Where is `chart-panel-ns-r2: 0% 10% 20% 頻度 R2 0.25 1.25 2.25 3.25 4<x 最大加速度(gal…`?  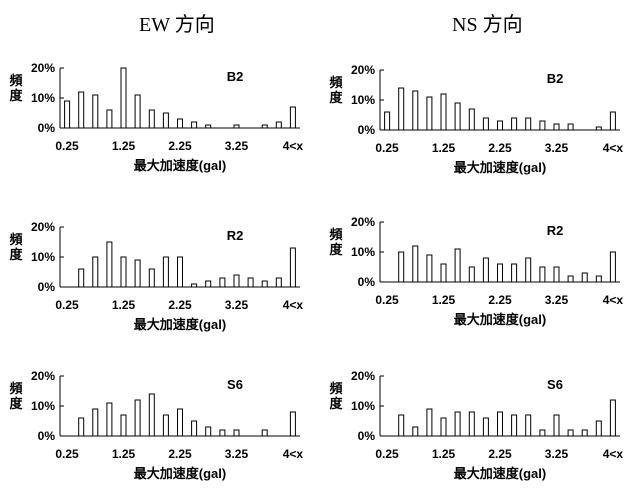
chart-panel-ns-r2: 0% 10% 20% 頻度 R2 0.25 1.25 2.25 3.25 4<x 最大加速度(gal… is located at coordinates (476, 271).